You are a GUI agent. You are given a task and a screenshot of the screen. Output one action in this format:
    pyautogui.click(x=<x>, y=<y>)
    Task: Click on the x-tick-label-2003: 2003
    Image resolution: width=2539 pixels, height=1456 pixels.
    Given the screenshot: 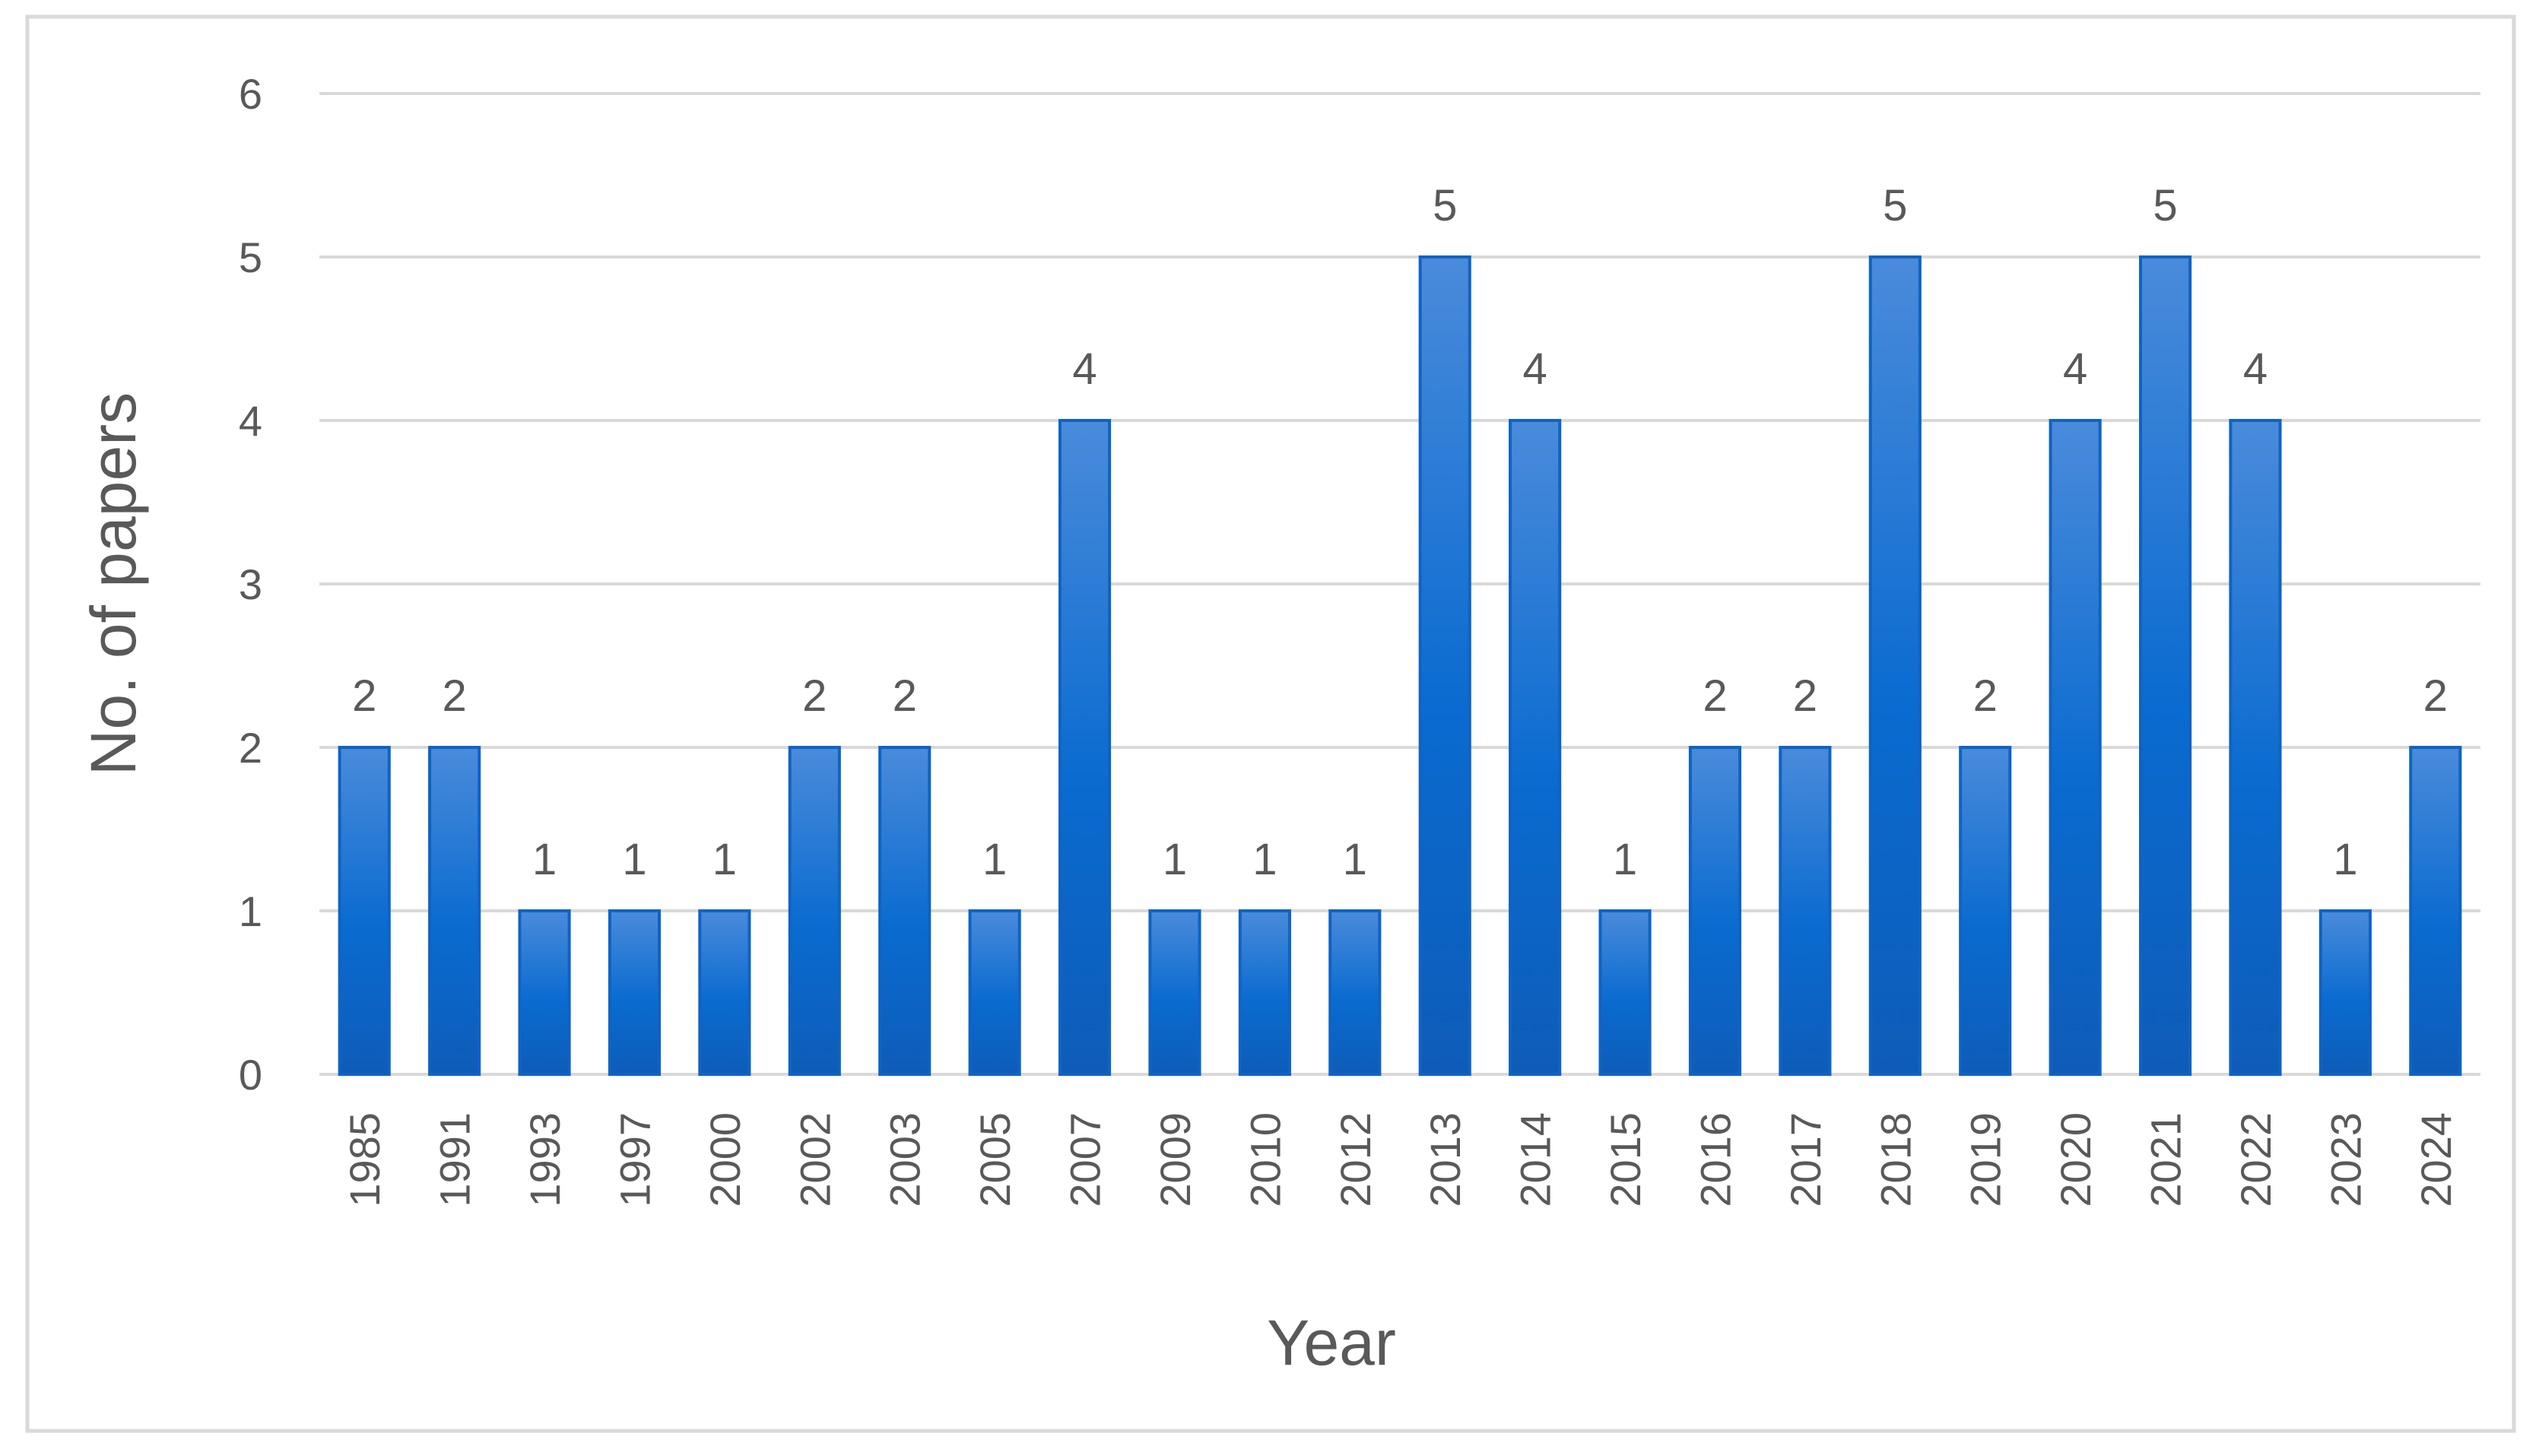 What is the action you would take?
    pyautogui.click(x=905, y=1159)
    